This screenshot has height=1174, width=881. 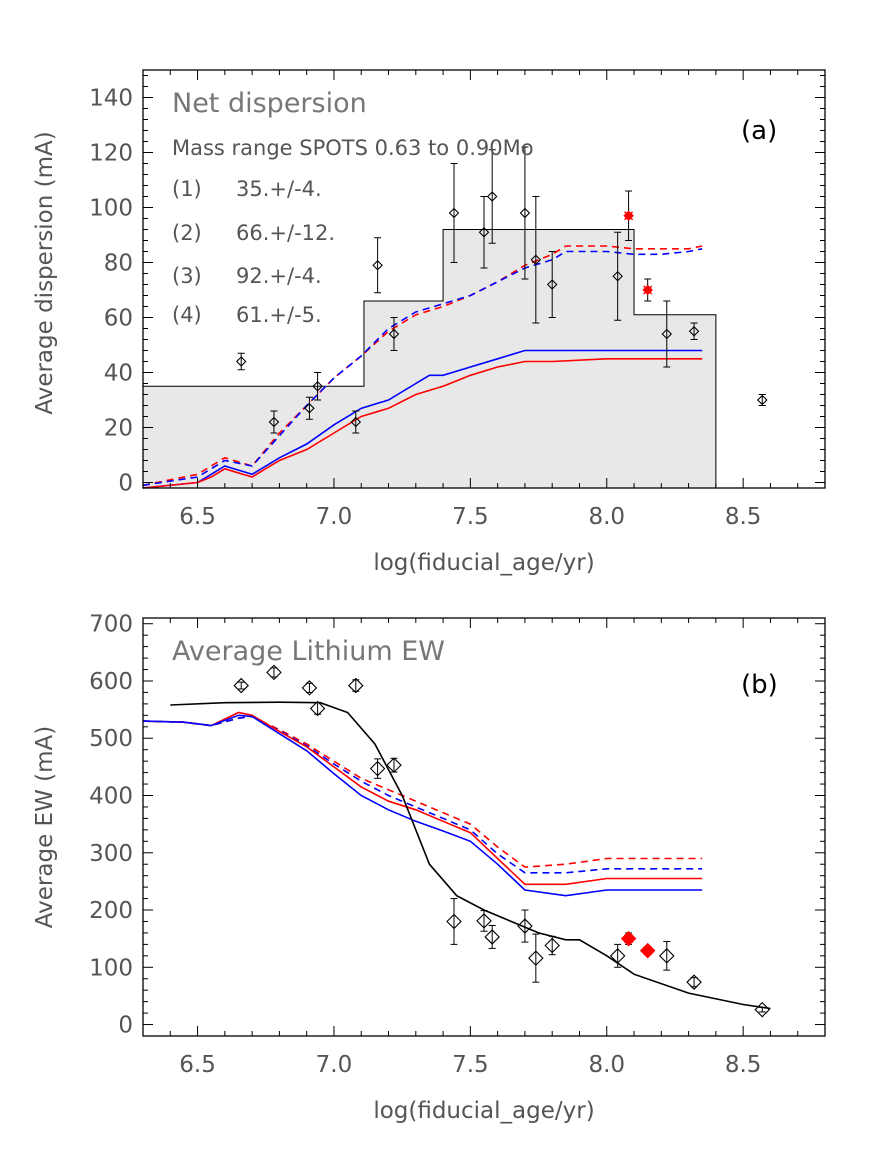 I want to click on panel-b-title: Average Lithium EW, so click(x=308, y=651).